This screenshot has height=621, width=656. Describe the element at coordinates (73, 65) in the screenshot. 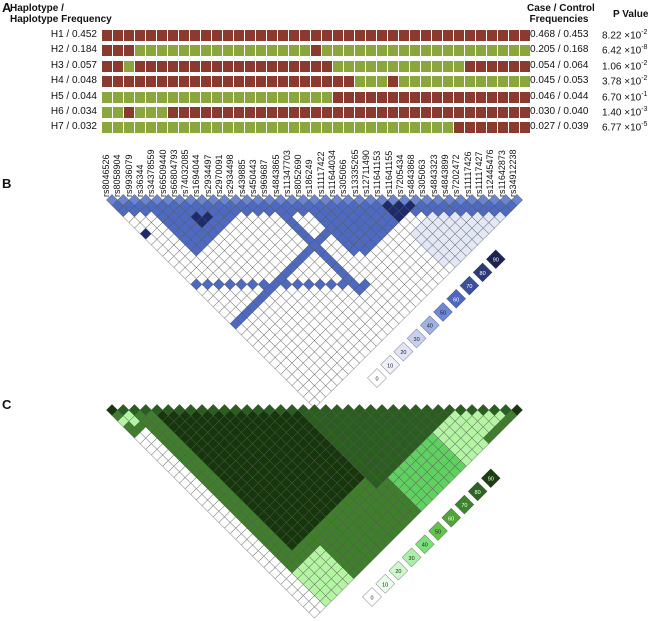

I see `haplotype-label: H3 / 0.057` at that location.